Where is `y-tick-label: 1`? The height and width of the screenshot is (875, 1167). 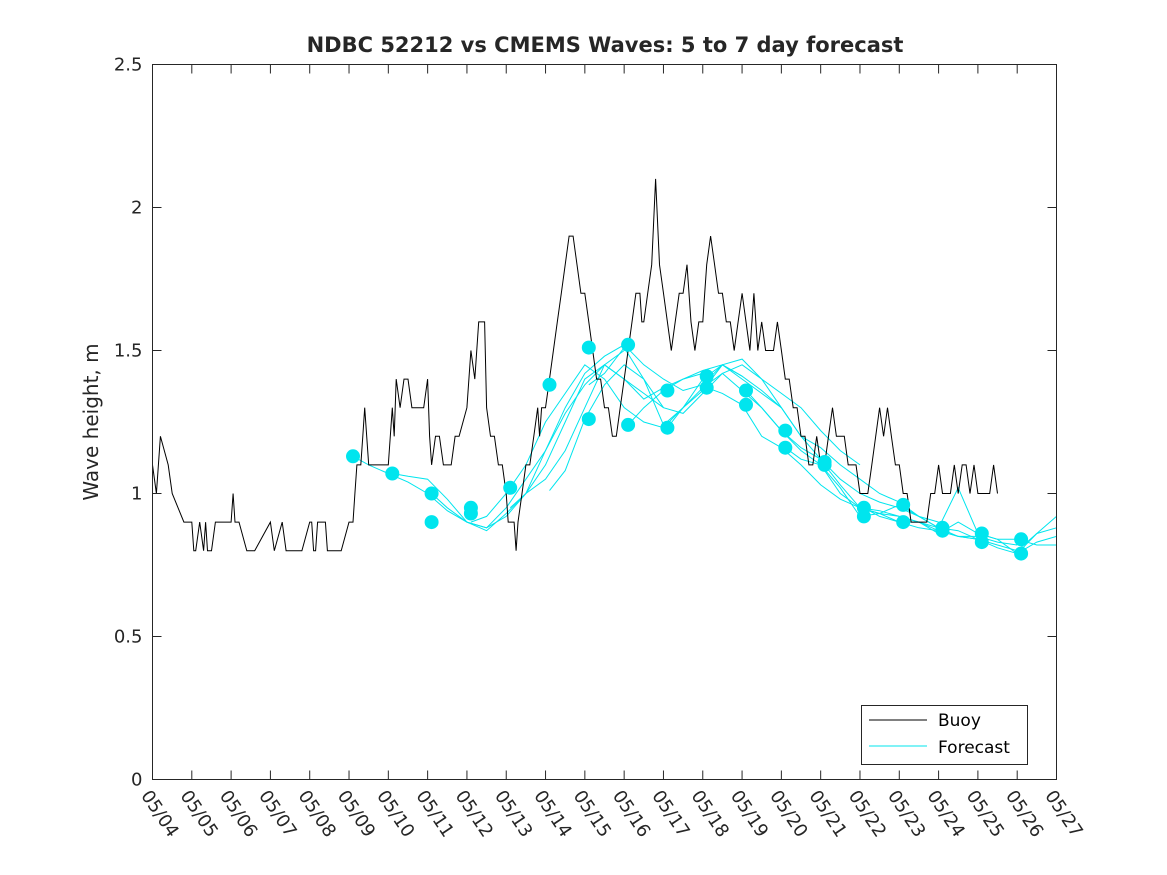 y-tick-label: 1 is located at coordinates (136, 494).